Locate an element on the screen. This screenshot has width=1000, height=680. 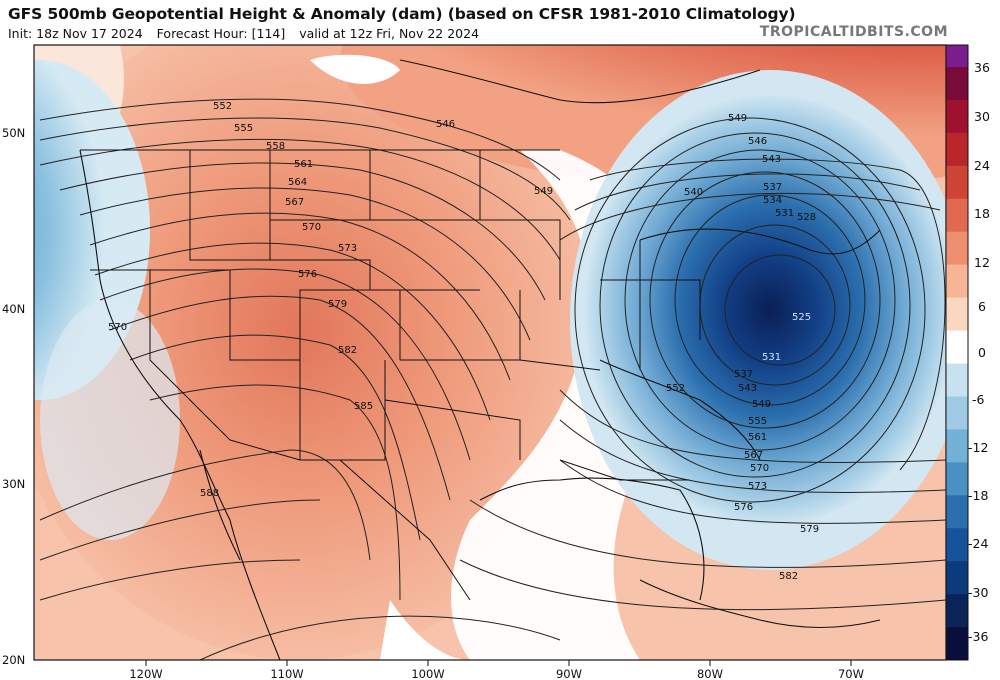
colorbar-label: -24 is located at coordinates (978, 543).